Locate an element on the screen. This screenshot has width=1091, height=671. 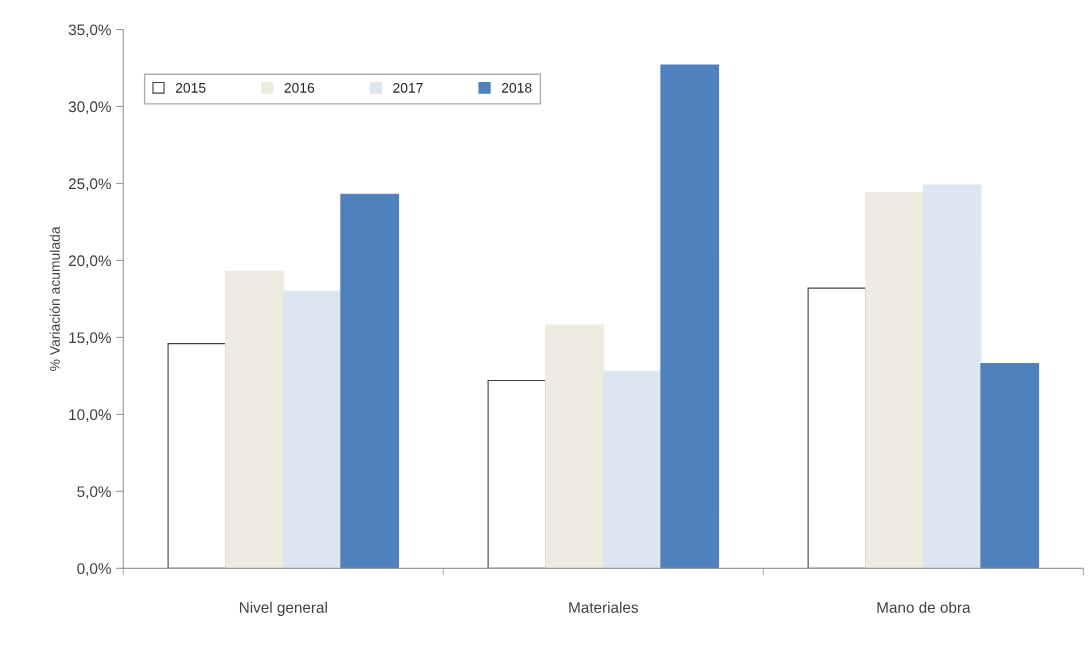
y-tick-label: 0,0% is located at coordinates (94, 569).